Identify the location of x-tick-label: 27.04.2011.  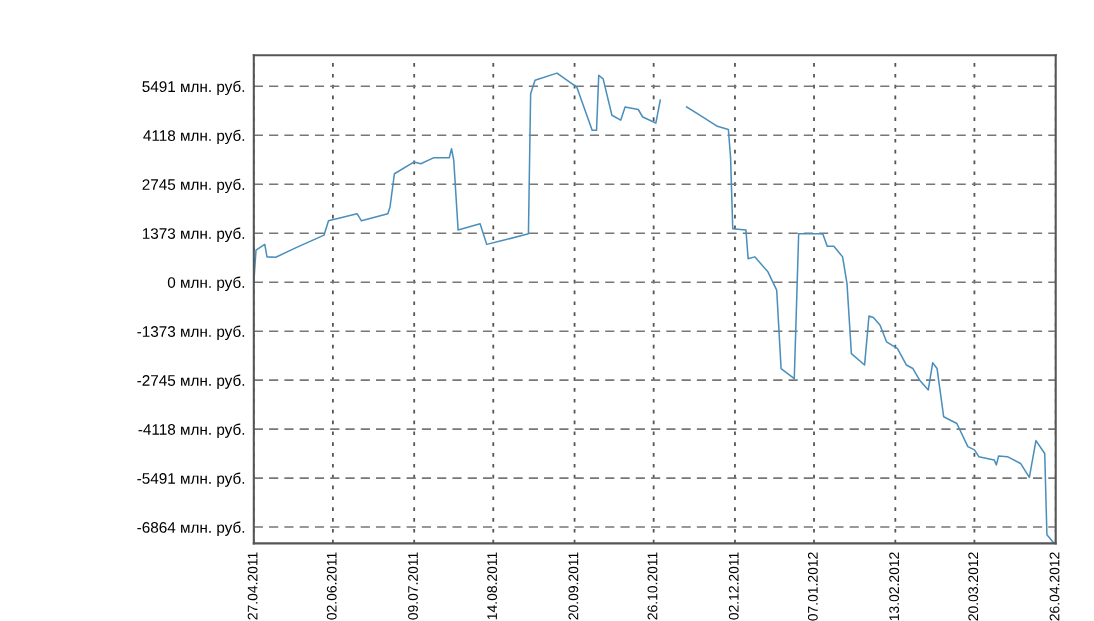
(252, 586).